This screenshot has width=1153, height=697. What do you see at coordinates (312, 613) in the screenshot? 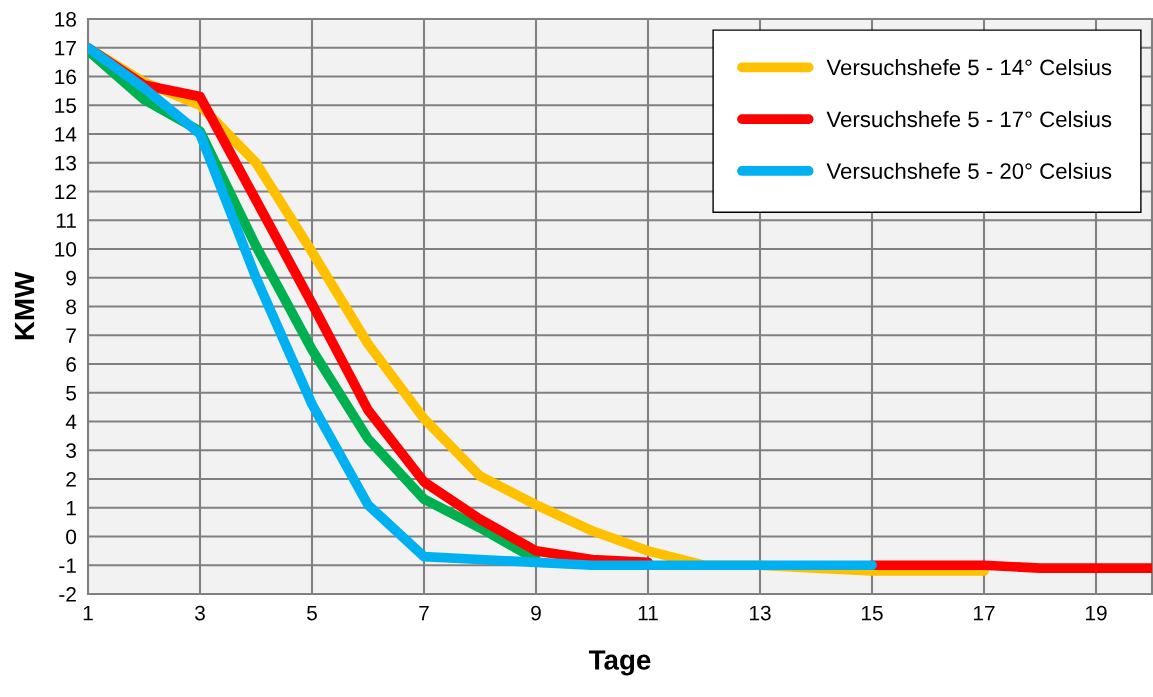
I see `x-tick-label: 5` at bounding box center [312, 613].